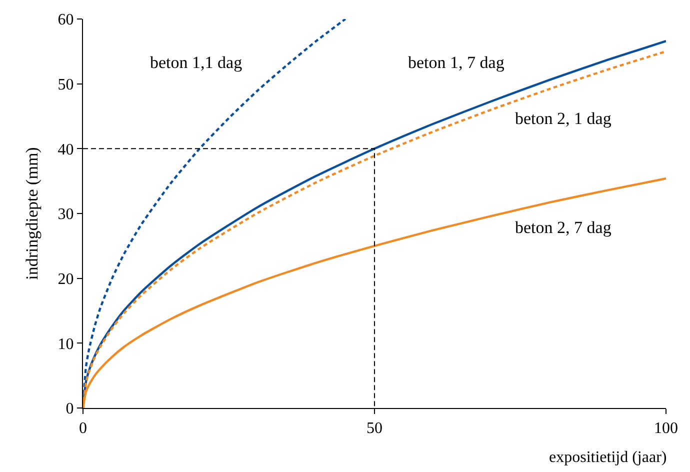  What do you see at coordinates (32, 213) in the screenshot?
I see `y-axis-title: indringdiepte (mm)` at bounding box center [32, 213].